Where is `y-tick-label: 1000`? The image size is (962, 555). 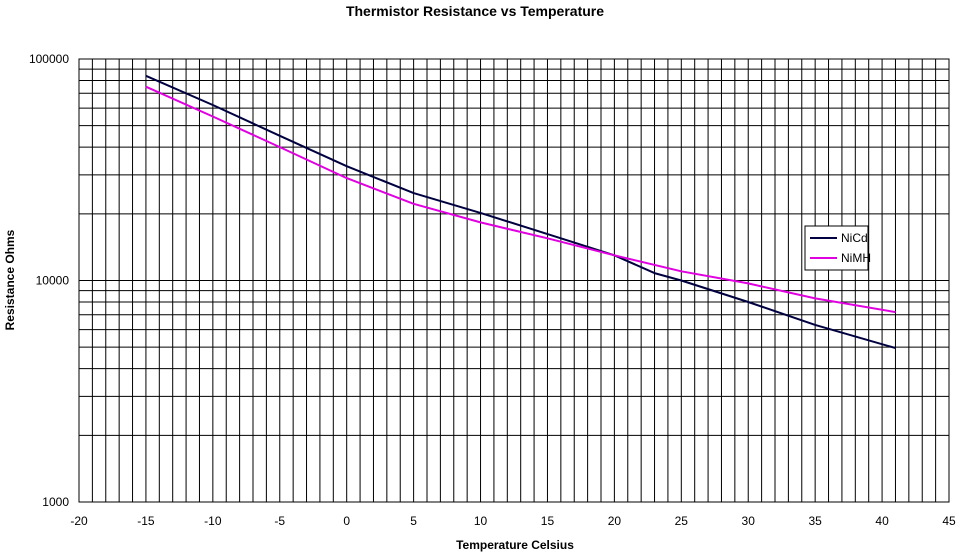
y-tick-label: 1000 is located at coordinates (55, 502).